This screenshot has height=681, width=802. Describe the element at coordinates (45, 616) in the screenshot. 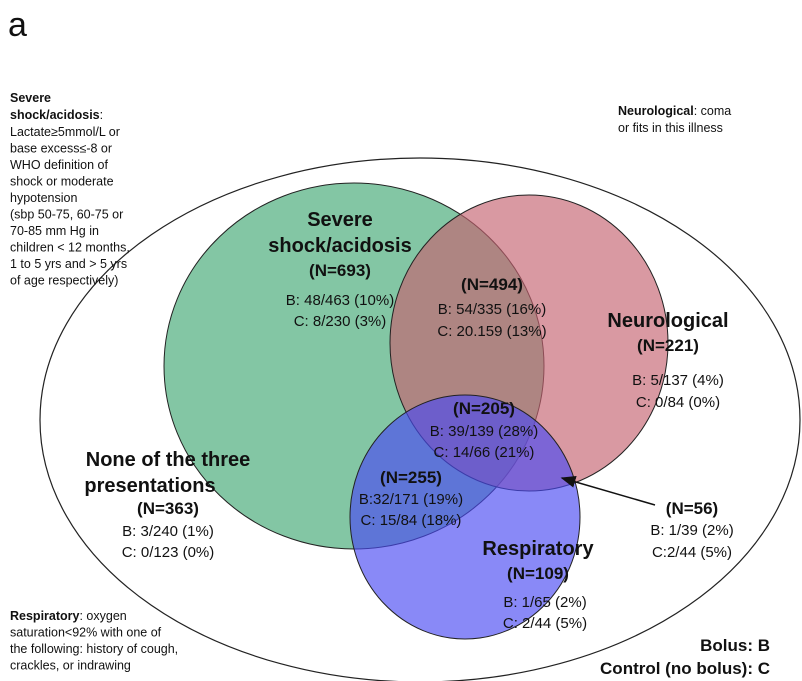

I see `definition-term: Respiratory` at that location.